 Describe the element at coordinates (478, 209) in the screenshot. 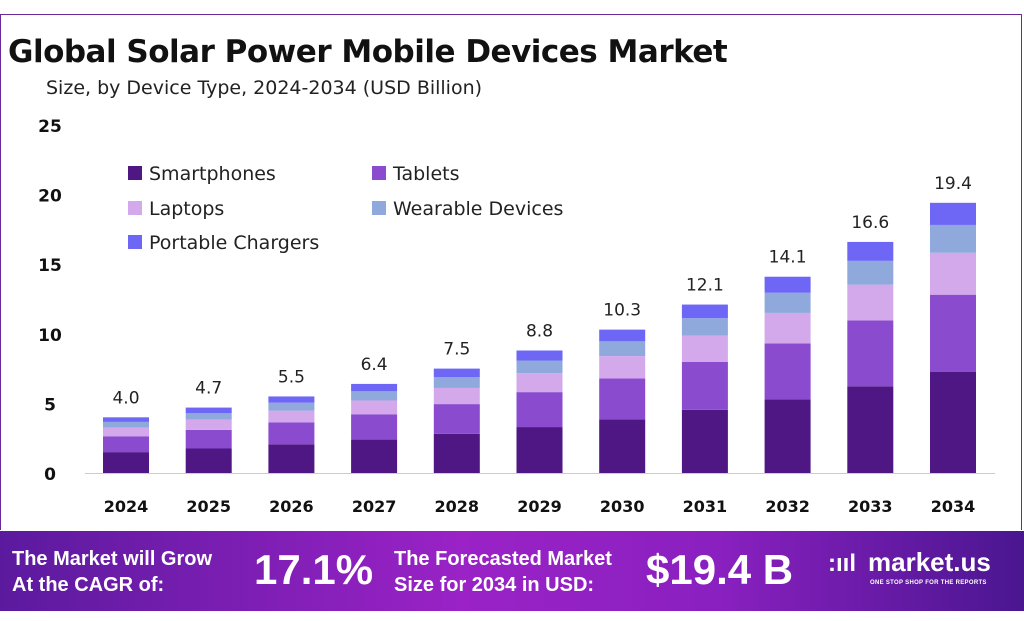

I see `legend-label: Wearable Devices` at that location.